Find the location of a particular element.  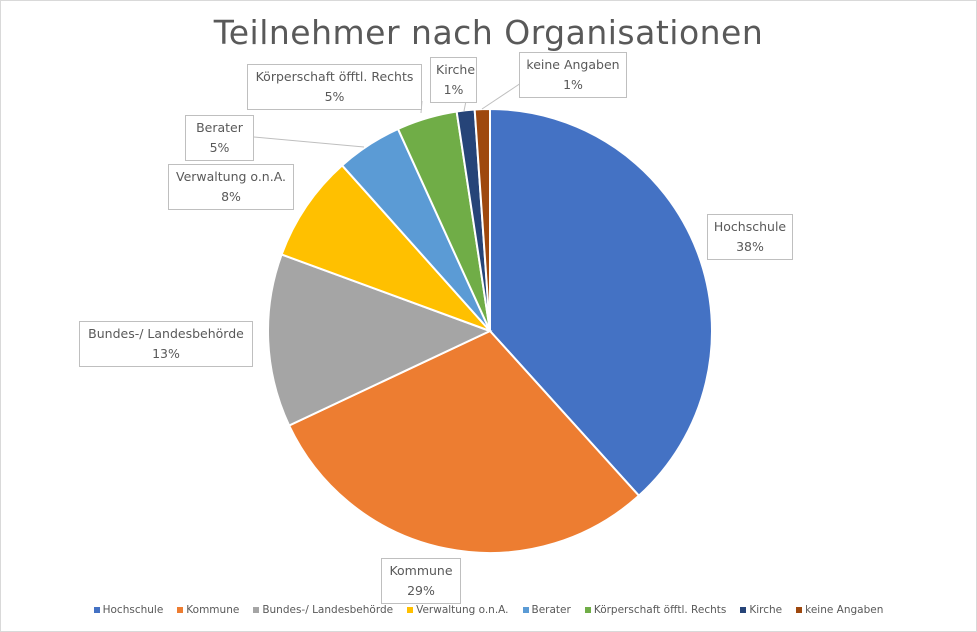

legend-label: Berater is located at coordinates (551, 610).